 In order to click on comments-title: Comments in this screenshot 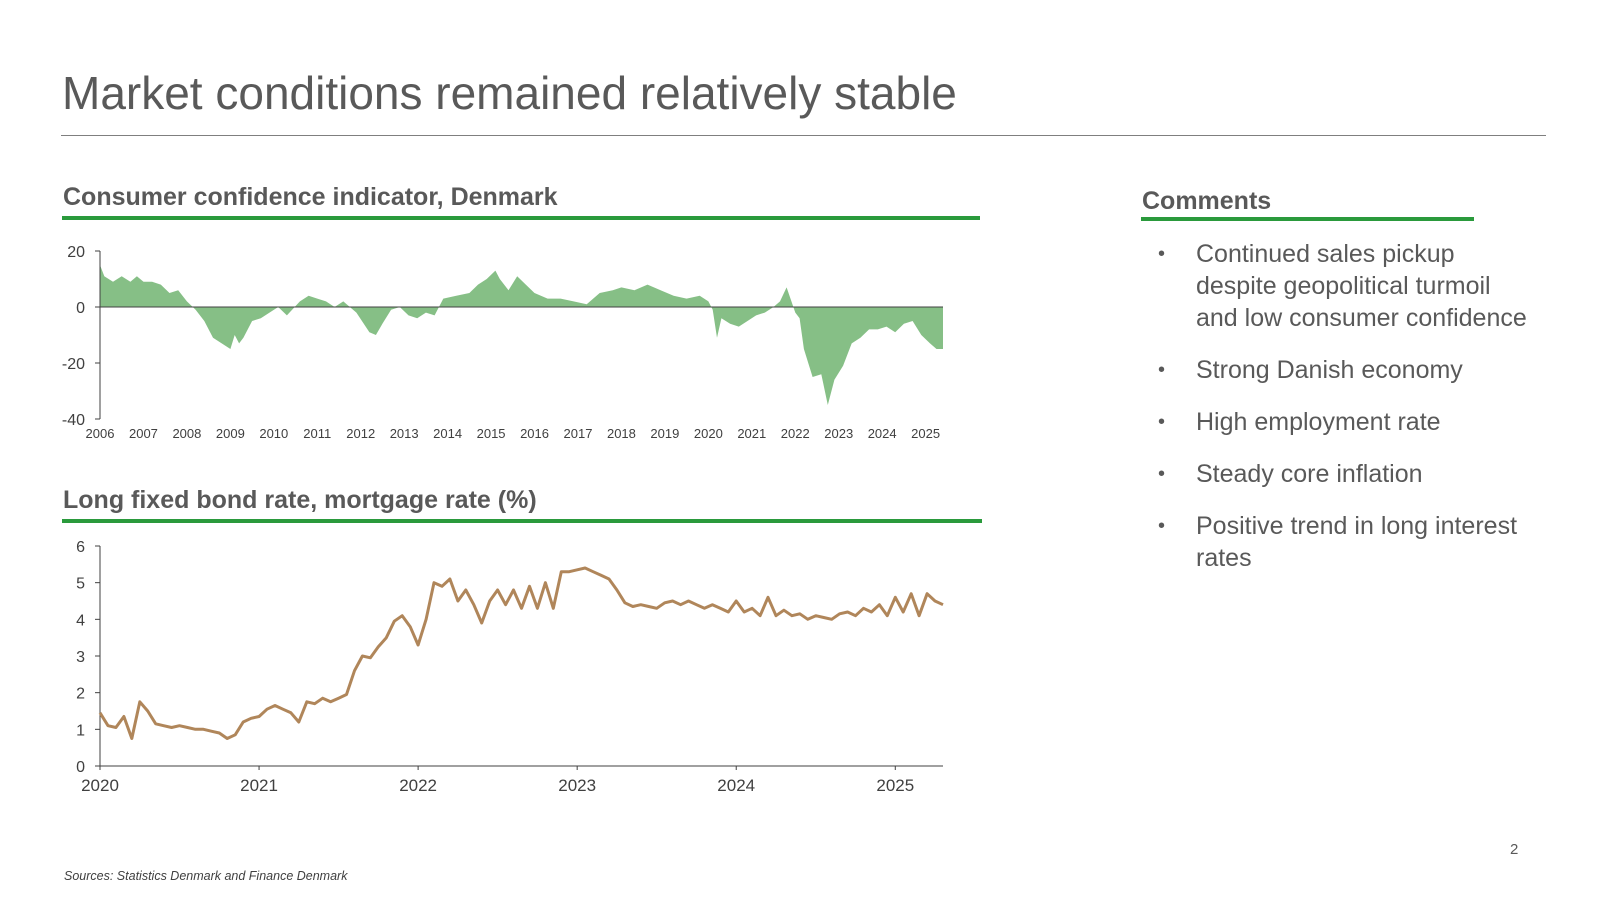, I will do `click(1207, 201)`.